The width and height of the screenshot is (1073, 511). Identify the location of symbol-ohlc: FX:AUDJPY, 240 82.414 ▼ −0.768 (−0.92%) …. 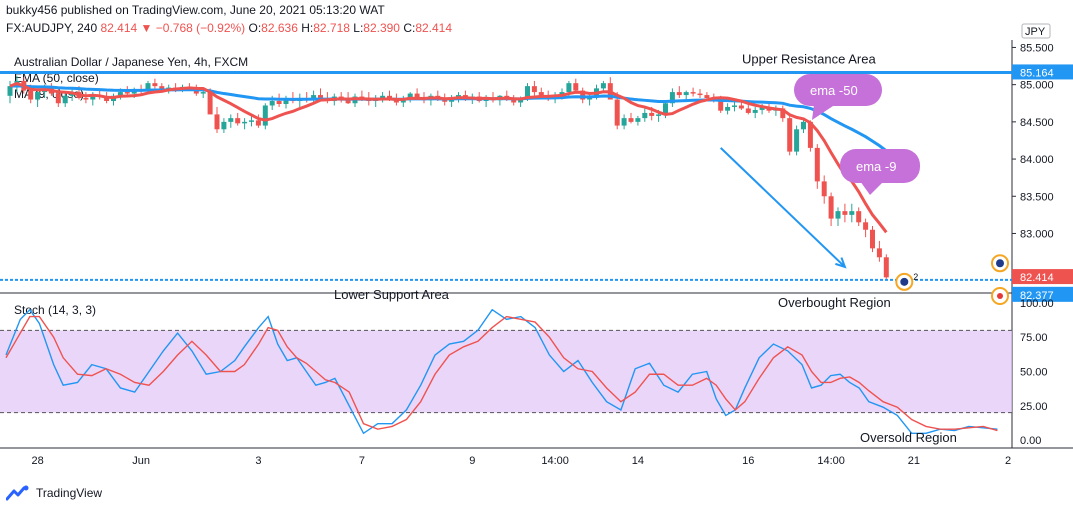
(229, 28).